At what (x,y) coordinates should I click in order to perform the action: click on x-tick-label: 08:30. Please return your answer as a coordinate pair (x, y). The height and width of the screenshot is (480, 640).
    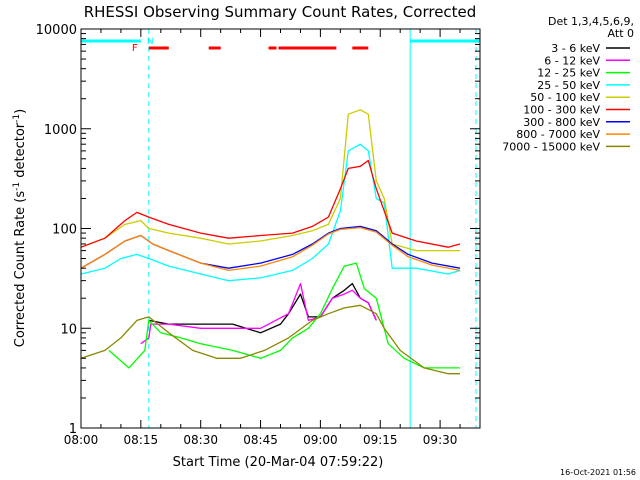
    Looking at the image, I should click on (200, 440).